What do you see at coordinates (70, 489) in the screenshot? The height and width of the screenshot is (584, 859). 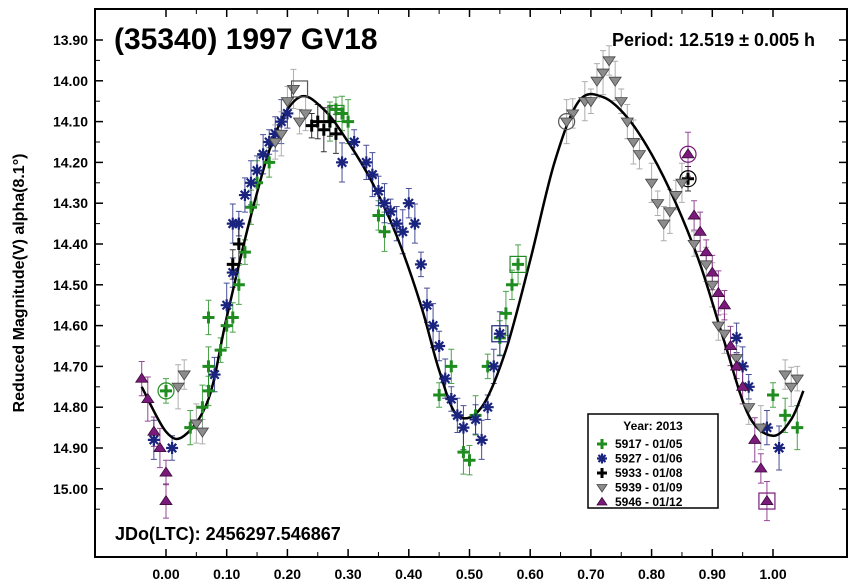 I see `y-tick-label: 15.00` at bounding box center [70, 489].